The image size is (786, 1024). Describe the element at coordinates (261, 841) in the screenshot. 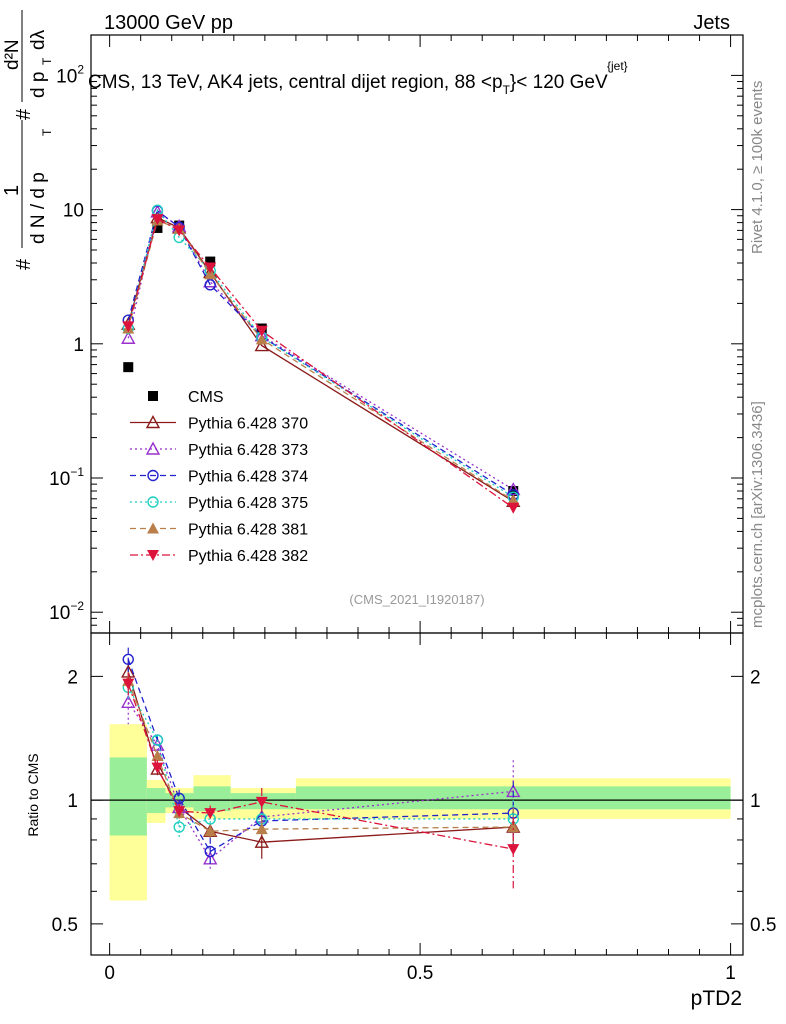

I see `ratio-point-s1-p4` at that location.